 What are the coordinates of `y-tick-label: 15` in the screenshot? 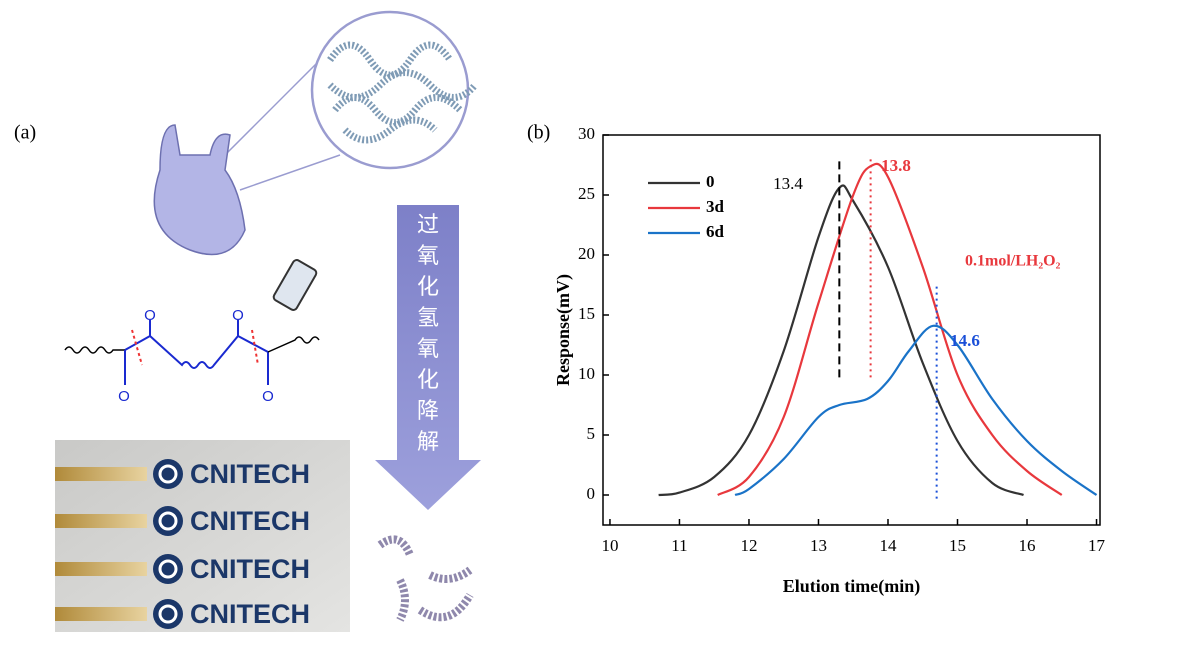 It's located at (586, 313).